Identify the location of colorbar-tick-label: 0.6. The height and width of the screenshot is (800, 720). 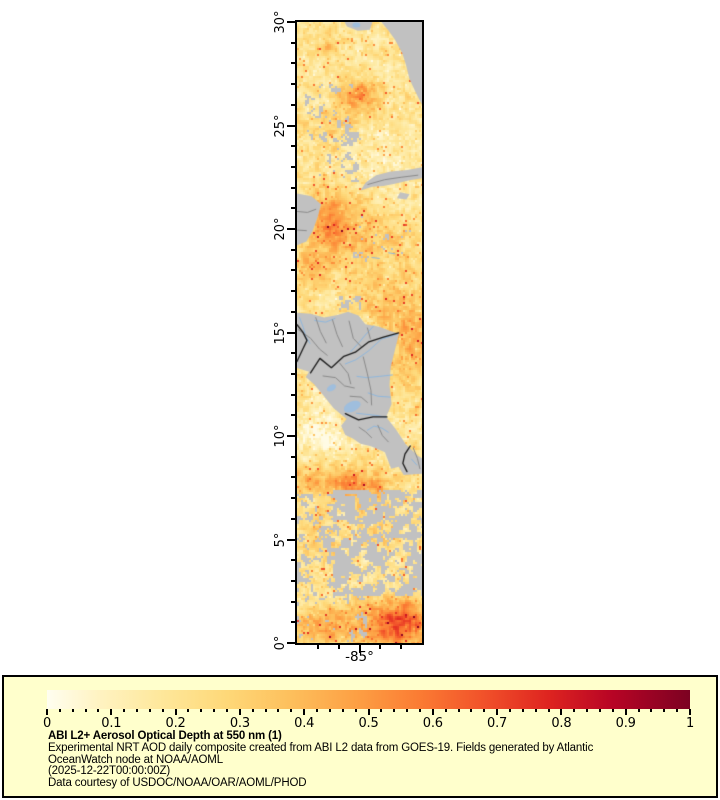
(432, 723).